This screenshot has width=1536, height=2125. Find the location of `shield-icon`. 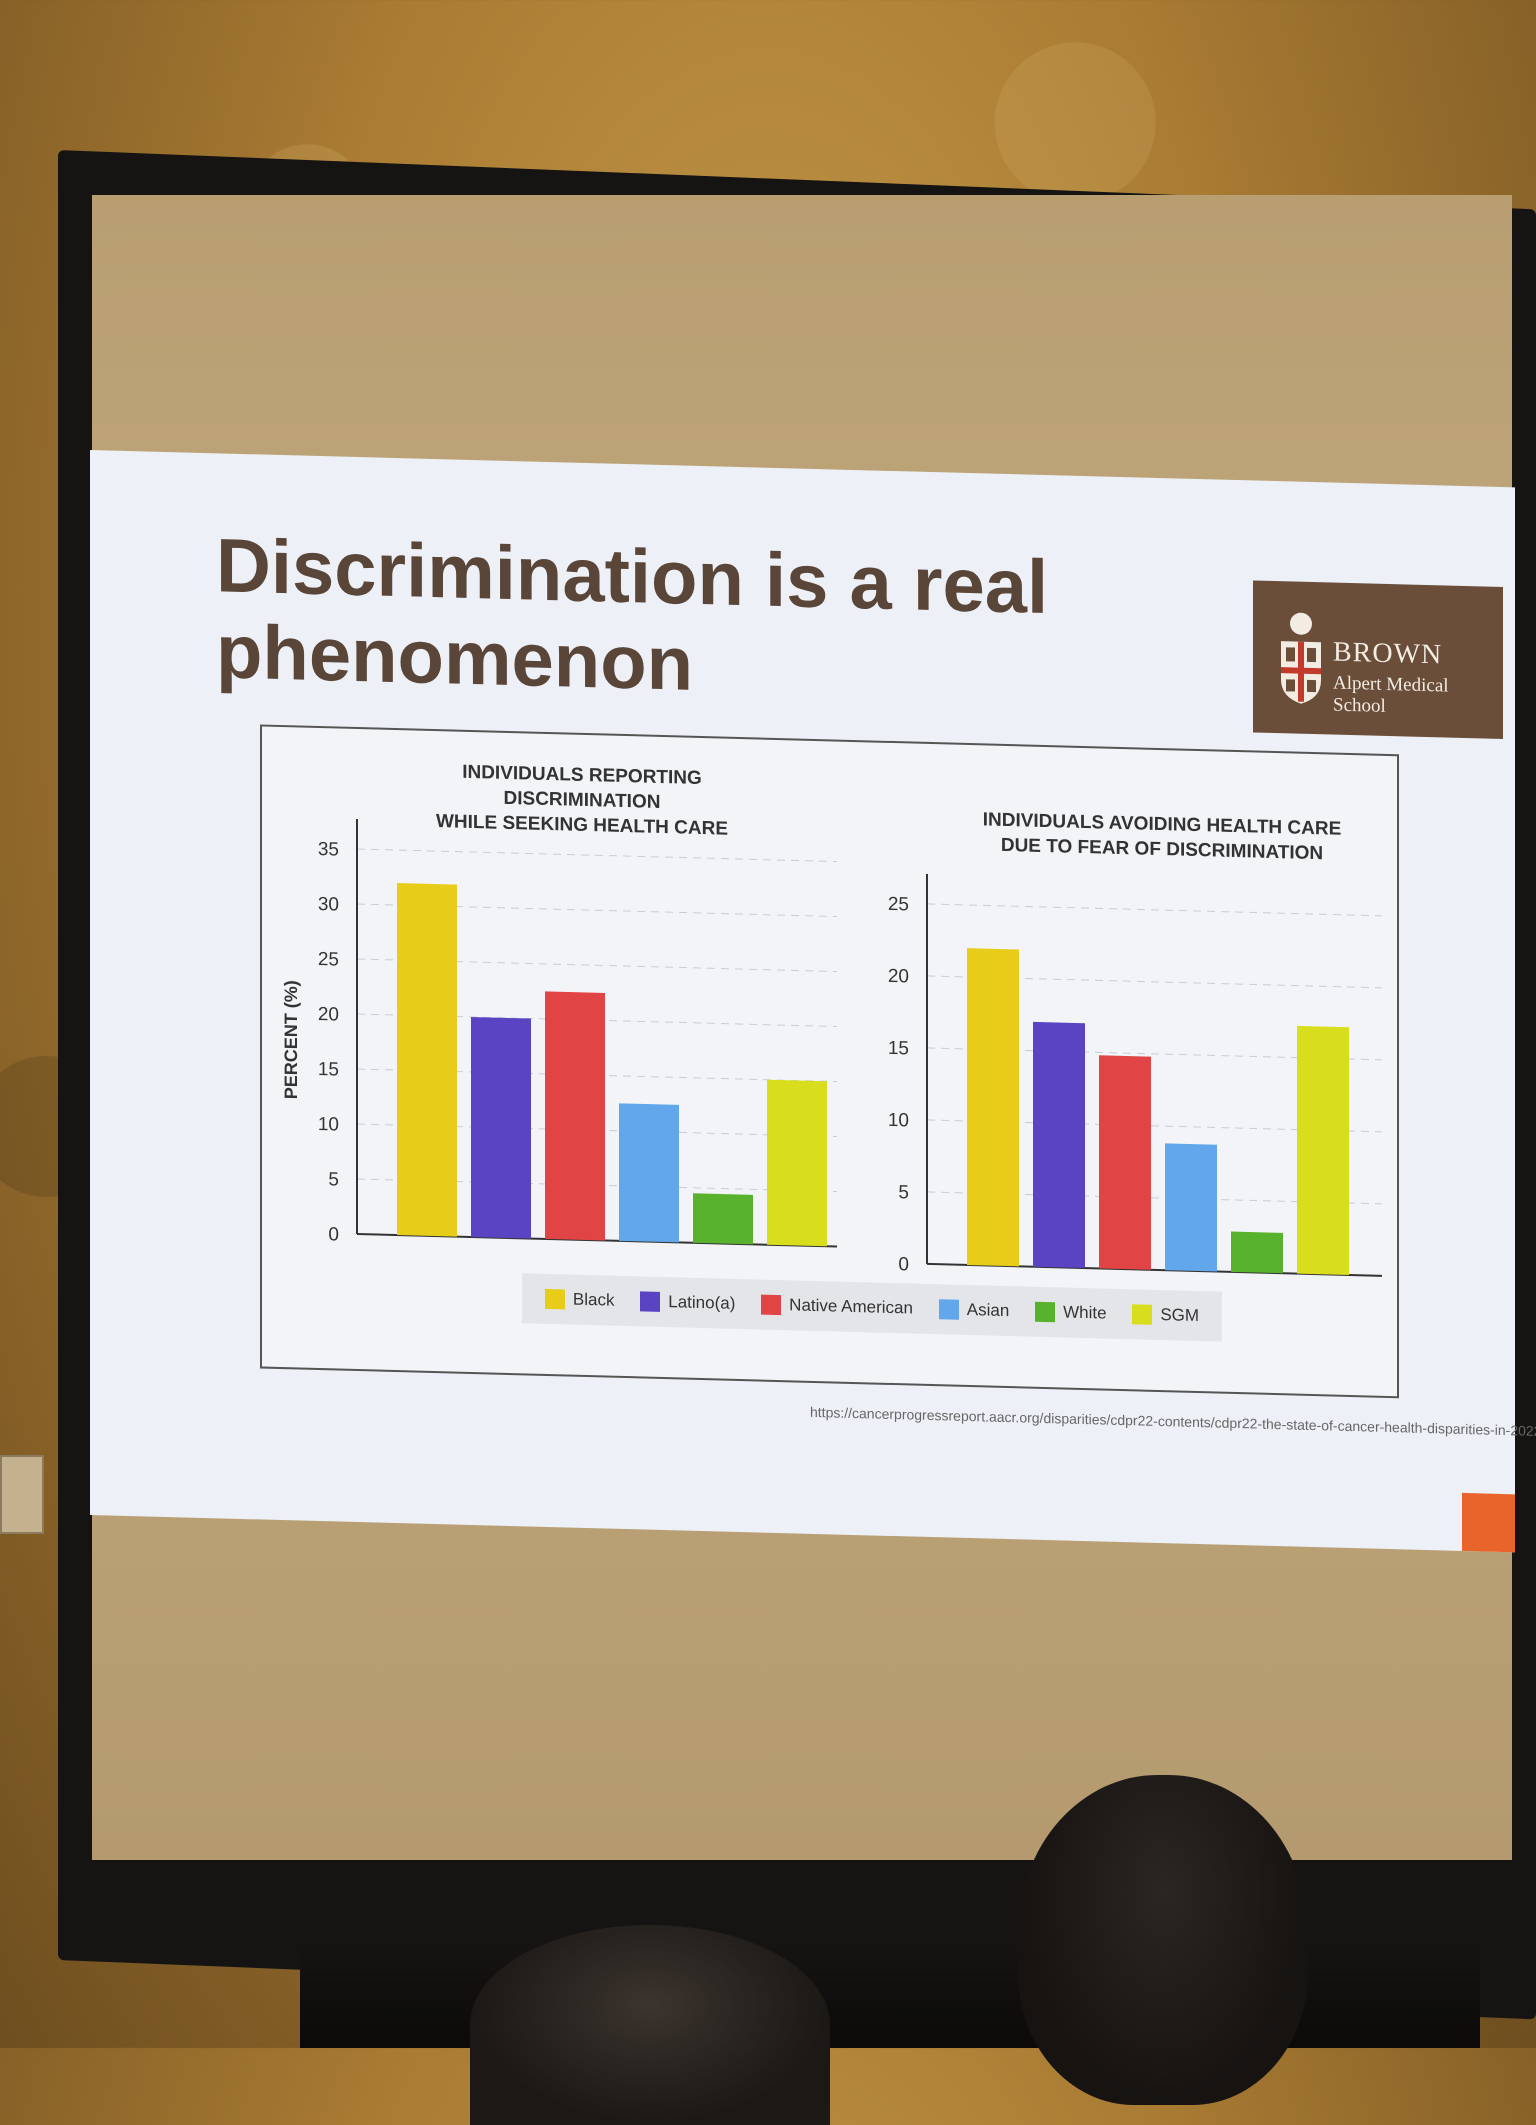

shield-icon is located at coordinates (1301, 658).